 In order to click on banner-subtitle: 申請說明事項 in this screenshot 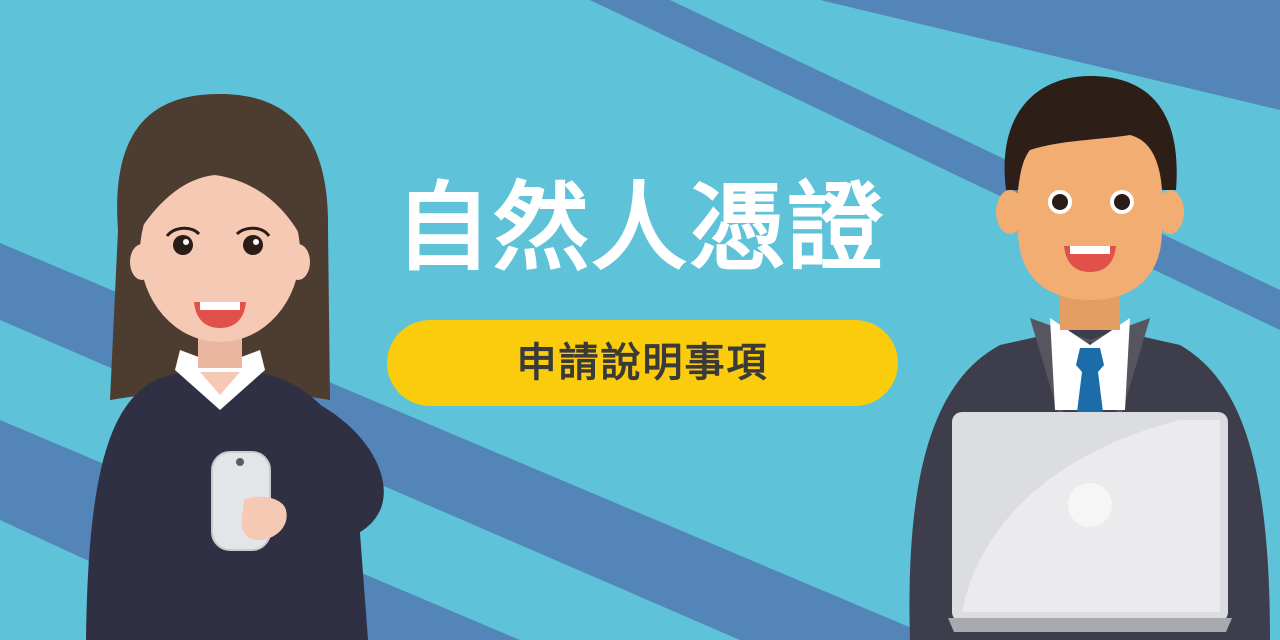, I will do `click(642, 363)`.